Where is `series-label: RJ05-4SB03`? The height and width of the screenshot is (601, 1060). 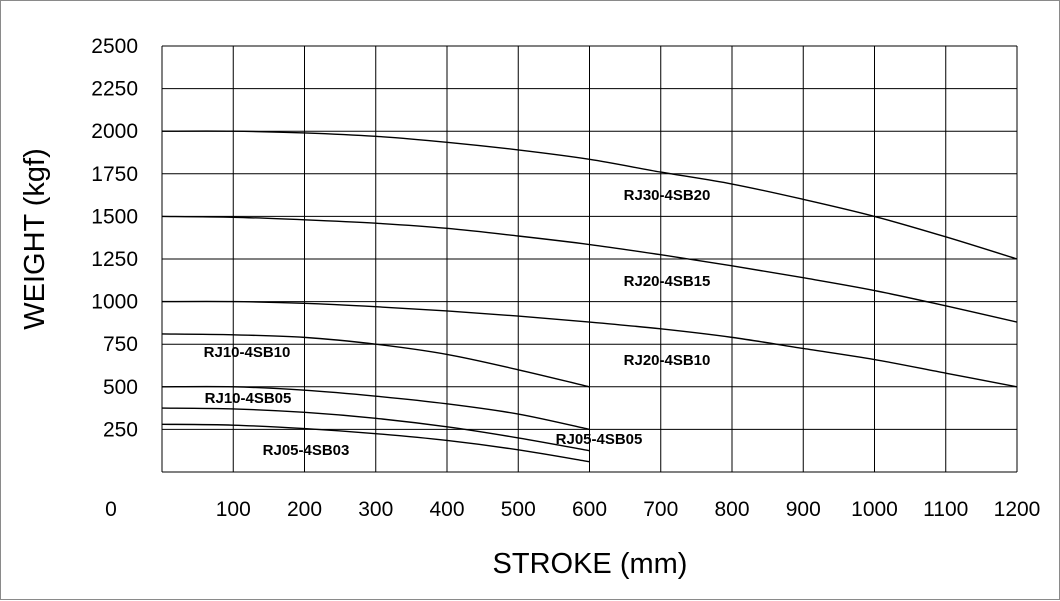
series-label: RJ05-4SB03 is located at coordinates (306, 450).